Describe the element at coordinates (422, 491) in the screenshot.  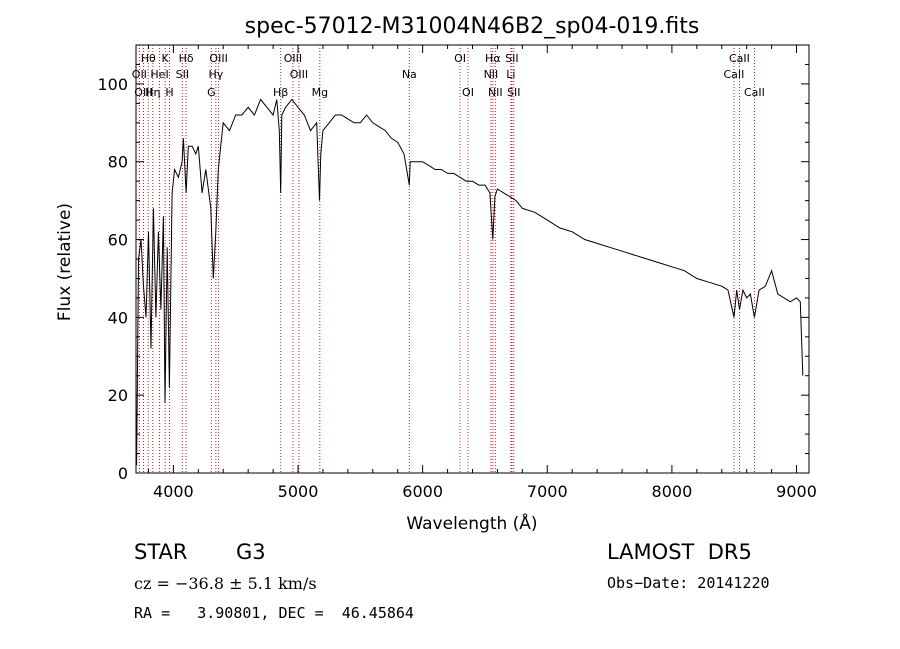
I see `x-tick-label-2: 6000` at that location.